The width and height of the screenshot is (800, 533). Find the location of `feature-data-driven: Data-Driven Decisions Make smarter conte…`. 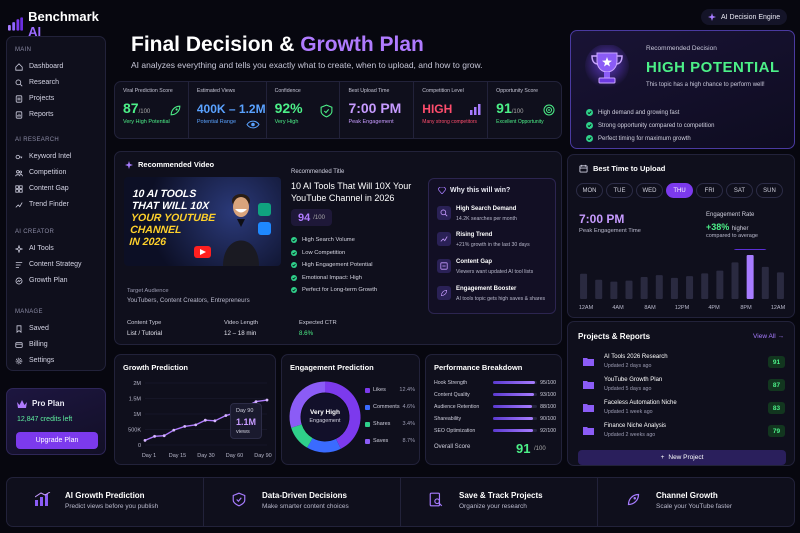

feature-data-driven: Data-Driven Decisions Make smarter conte… is located at coordinates (302, 502).